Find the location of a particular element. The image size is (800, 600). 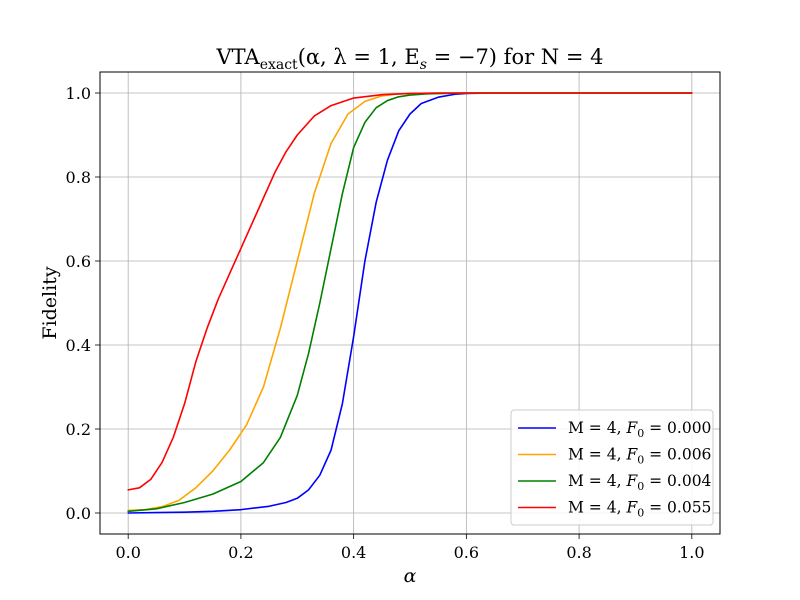

y-tick-label: 0.0 is located at coordinates (78, 513).